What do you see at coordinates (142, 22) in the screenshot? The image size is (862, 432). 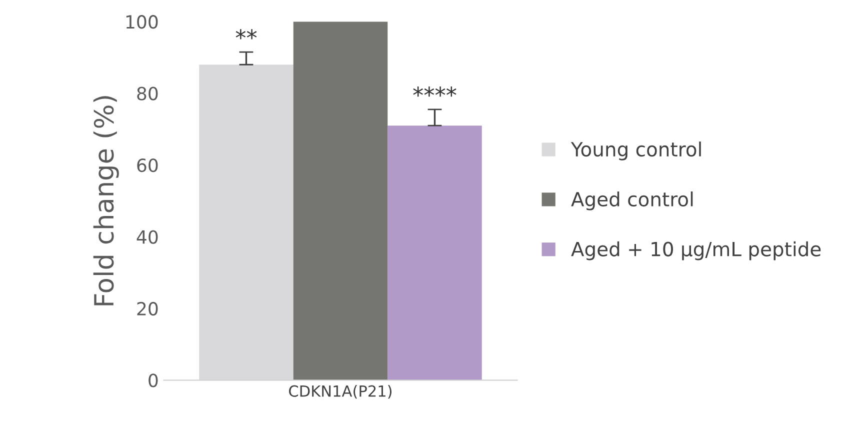 I see `y-tick-label: 100` at bounding box center [142, 22].